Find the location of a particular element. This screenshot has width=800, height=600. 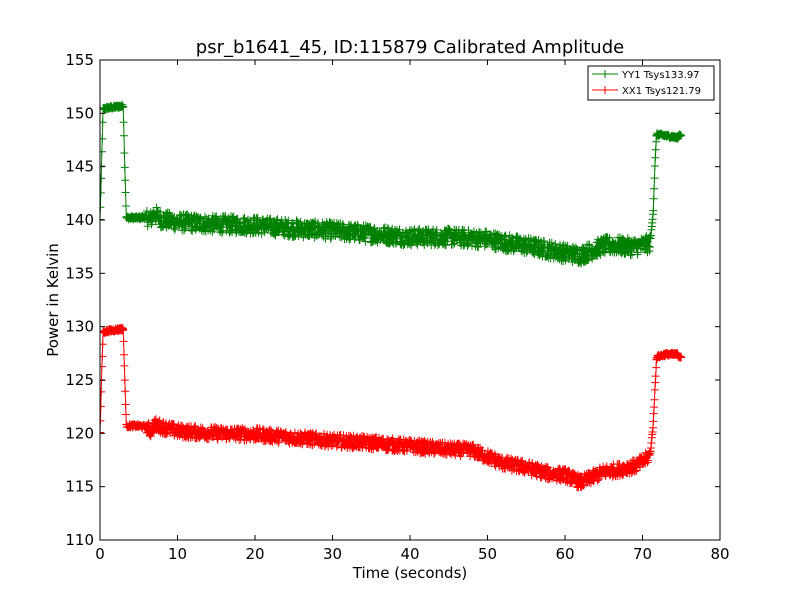

x-tick-label: 40 is located at coordinates (409, 554).